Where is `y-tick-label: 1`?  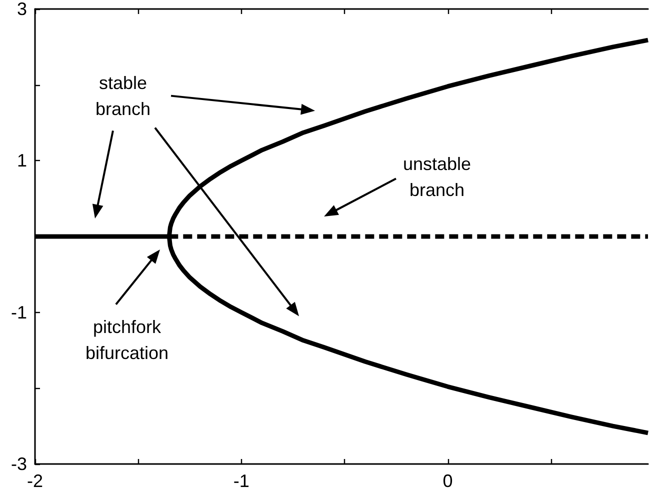 y-tick-label: 1 is located at coordinates (21, 160).